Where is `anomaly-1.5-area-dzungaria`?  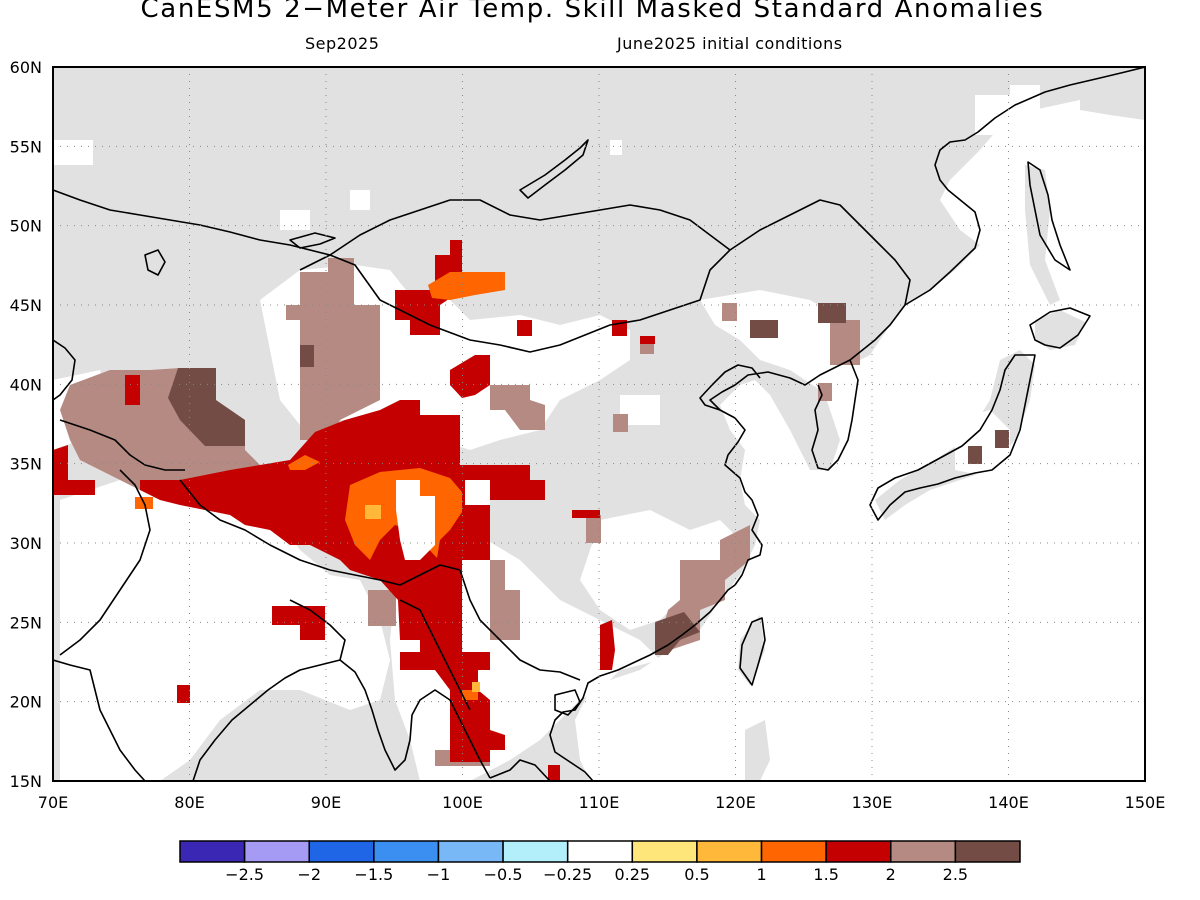 anomaly-1.5-area-dzungaria is located at coordinates (428, 287).